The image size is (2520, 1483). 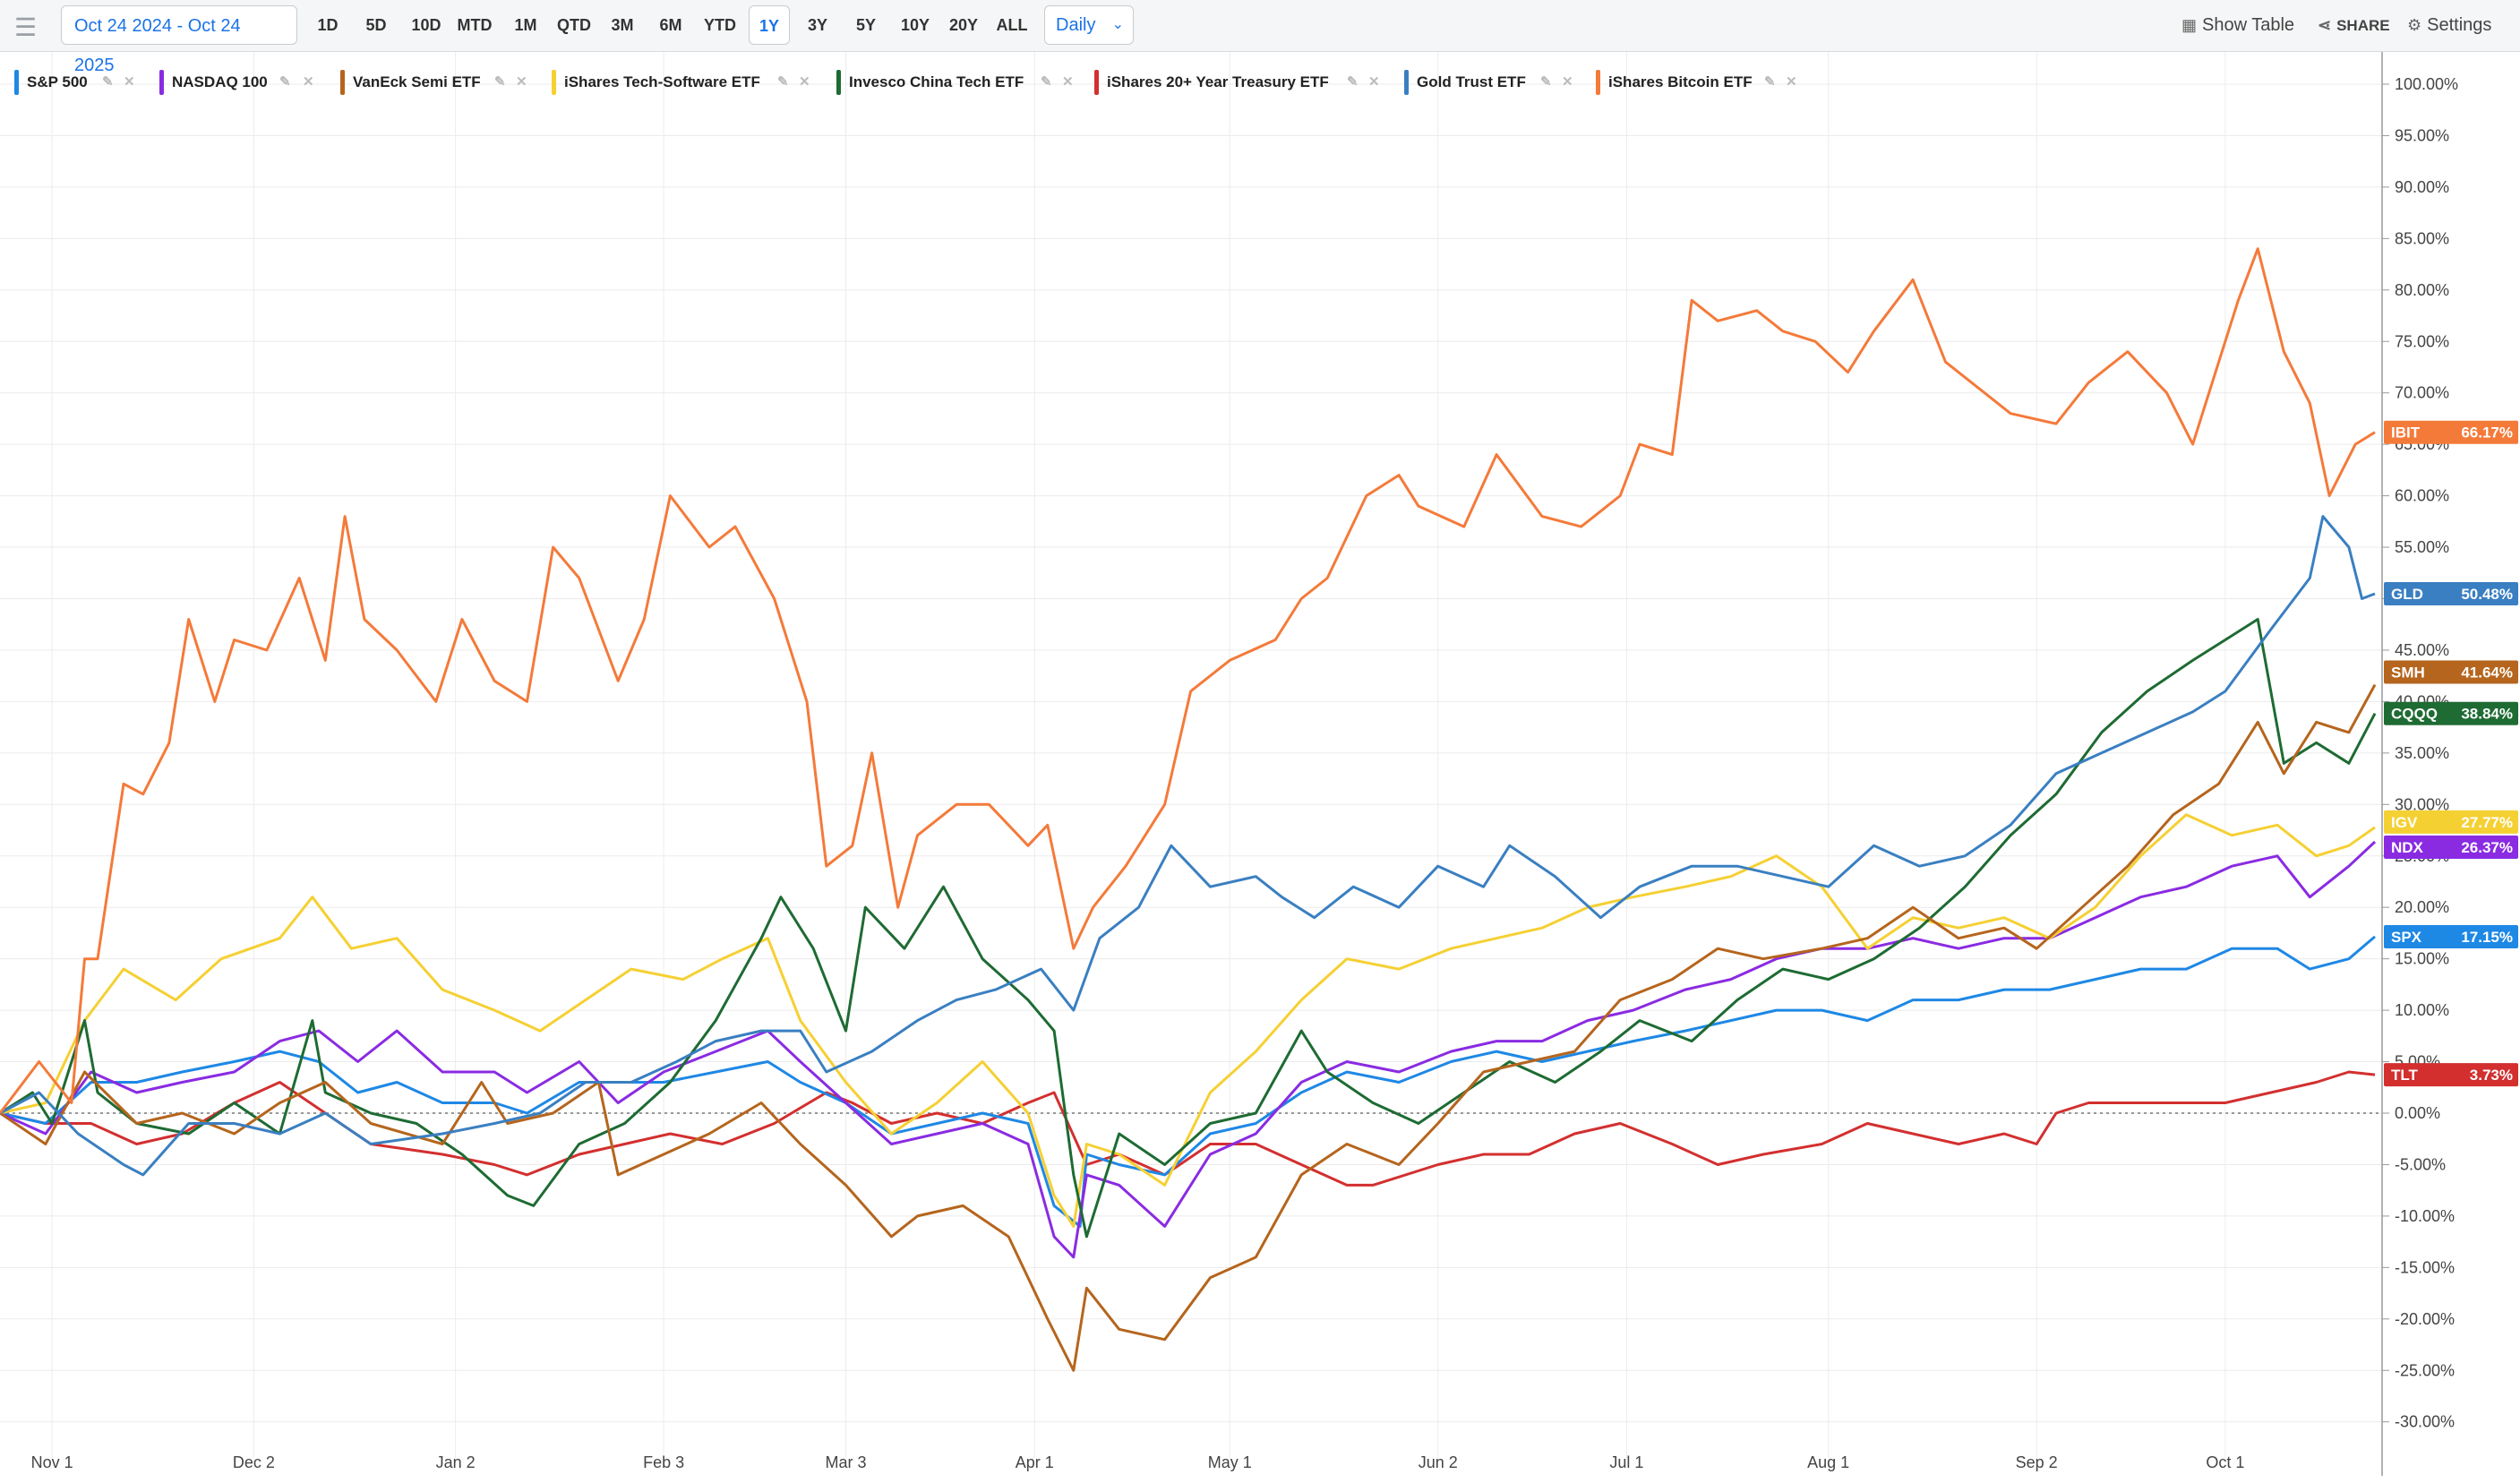 What do you see at coordinates (2406, 432) in the screenshot?
I see `end-tag-symbol: IBIT` at bounding box center [2406, 432].